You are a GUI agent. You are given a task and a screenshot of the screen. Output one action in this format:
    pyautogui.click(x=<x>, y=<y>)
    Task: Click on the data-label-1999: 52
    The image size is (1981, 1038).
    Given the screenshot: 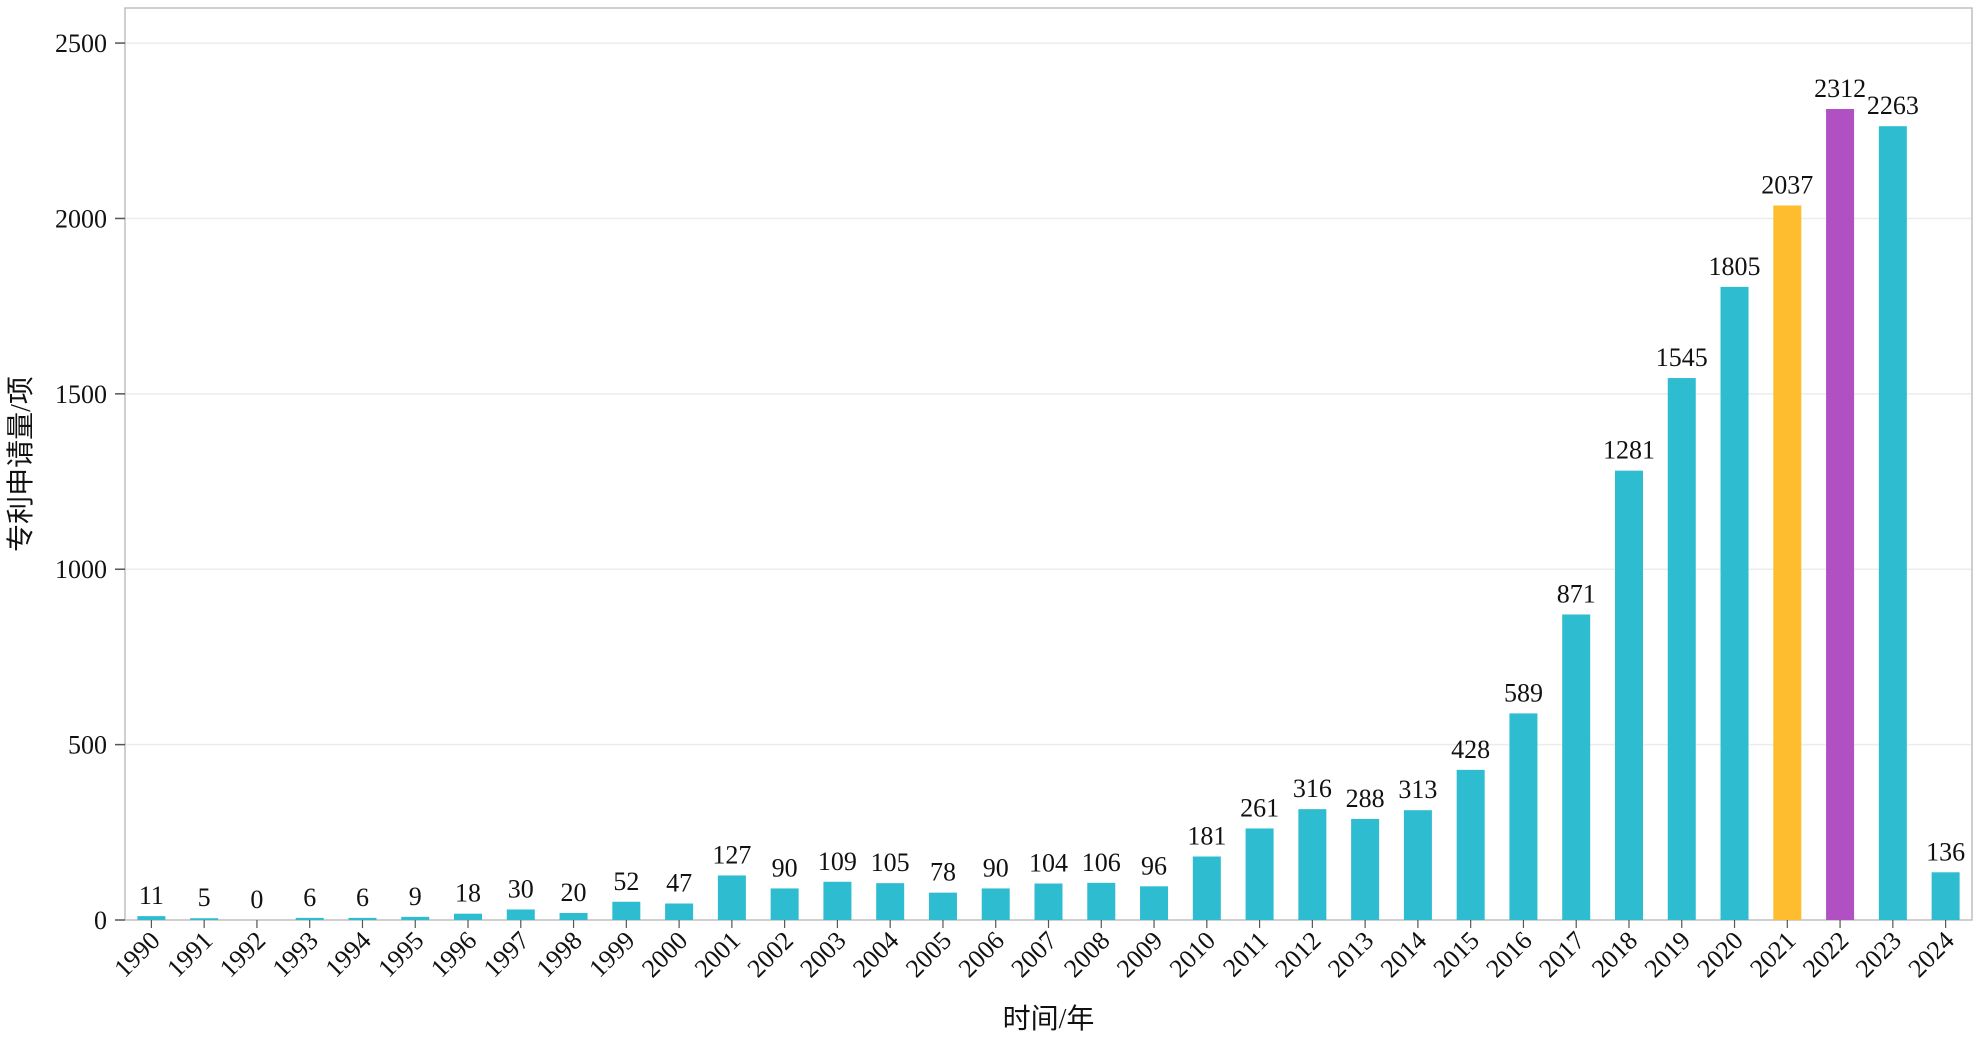 What is the action you would take?
    pyautogui.click(x=626, y=881)
    